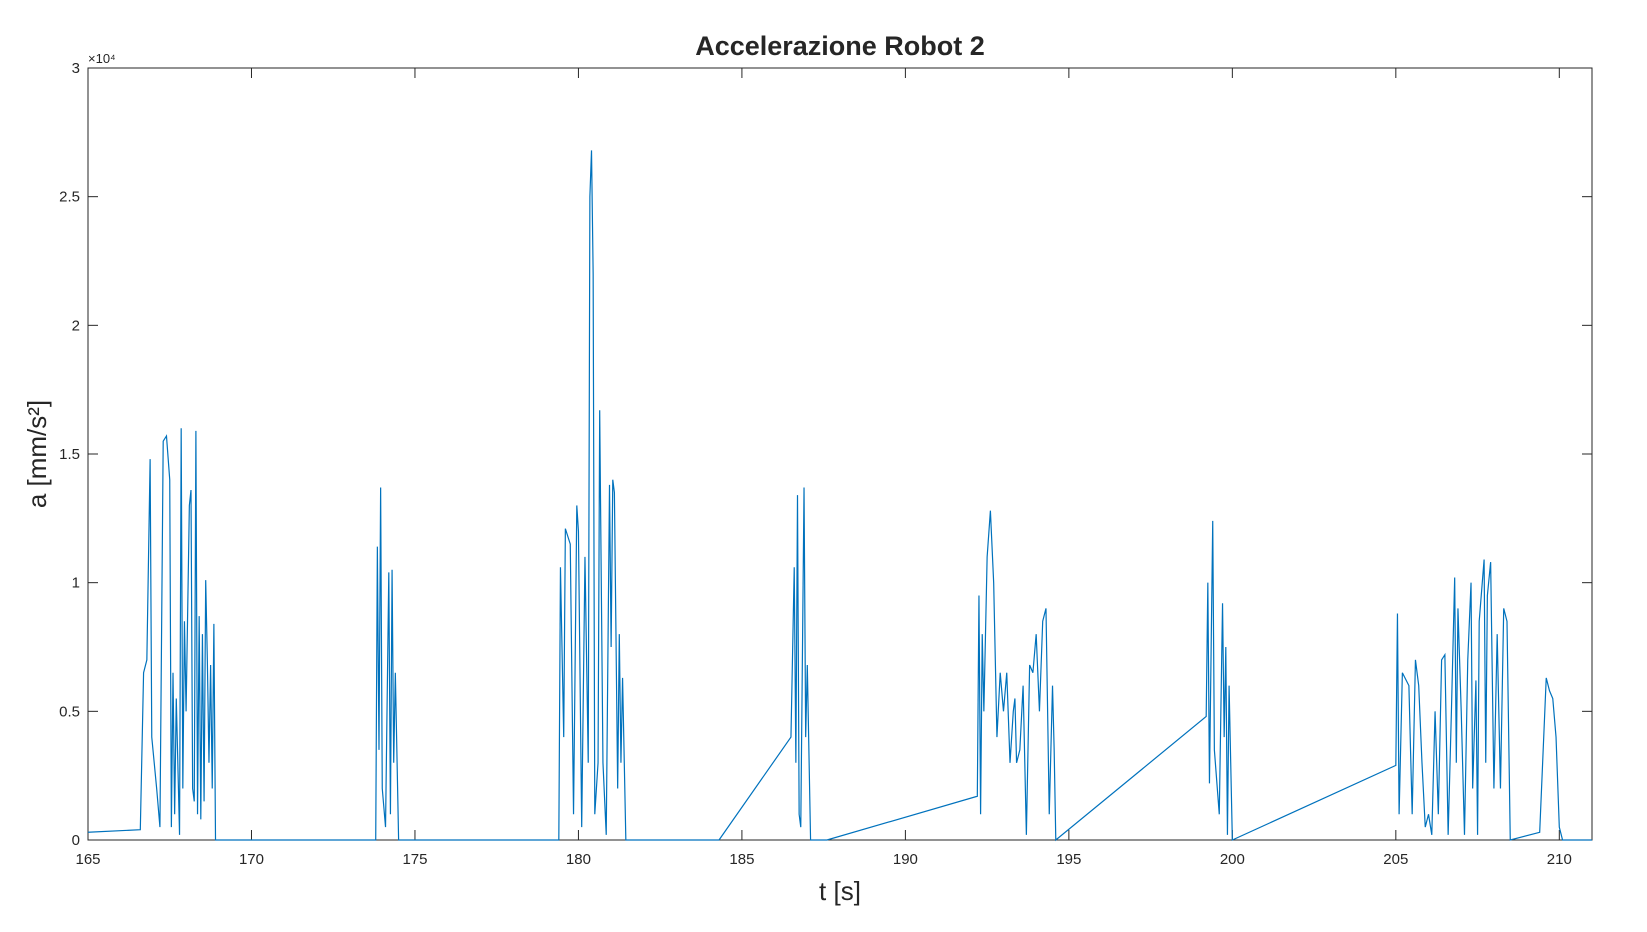 The height and width of the screenshot is (932, 1647). Describe the element at coordinates (578, 859) in the screenshot. I see `x-tick-label: 180` at that location.